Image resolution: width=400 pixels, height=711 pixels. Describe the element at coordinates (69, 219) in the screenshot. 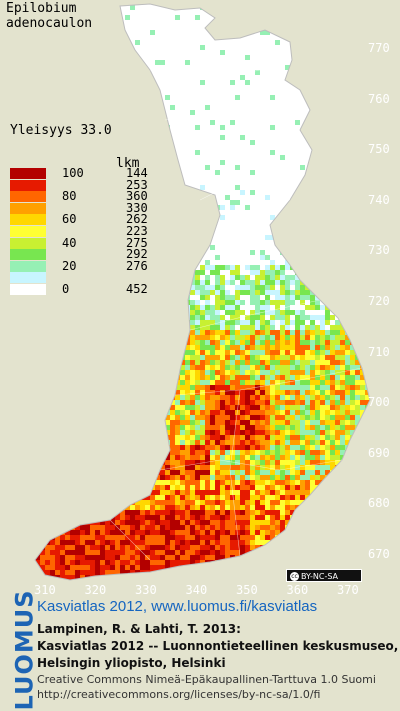

I see `legend-percent: 60` at that location.